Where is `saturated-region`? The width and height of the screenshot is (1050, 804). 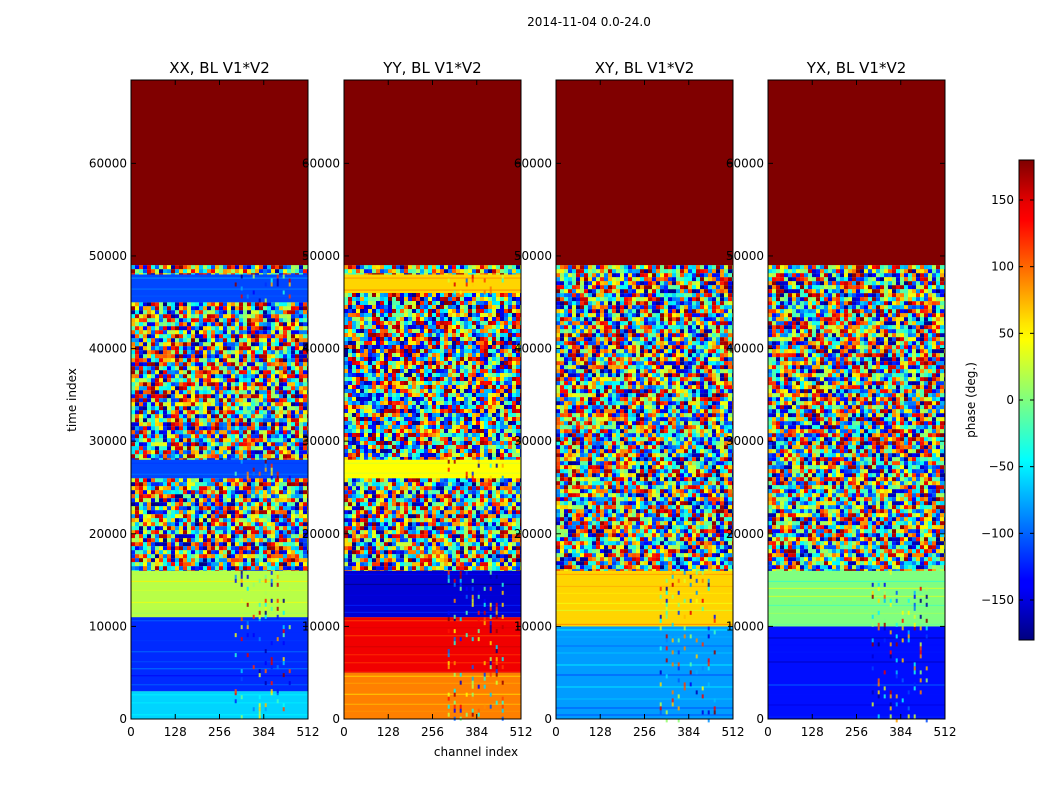
saturated-region is located at coordinates (432, 172).